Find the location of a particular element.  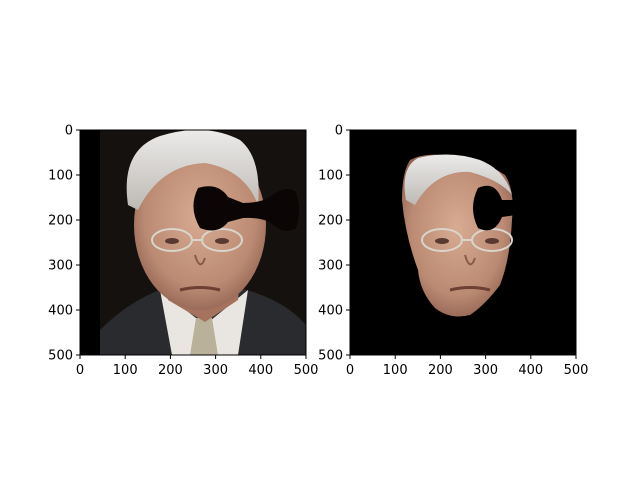

left-x-tick-label-3: 300 is located at coordinates (215, 370).